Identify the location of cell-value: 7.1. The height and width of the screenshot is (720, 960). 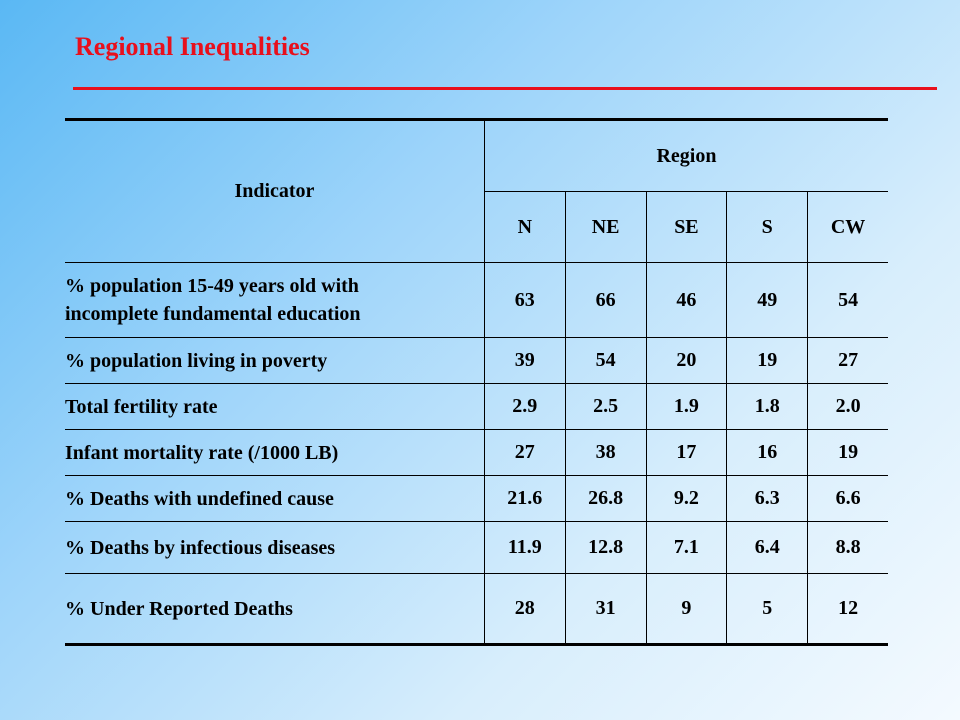
(686, 547).